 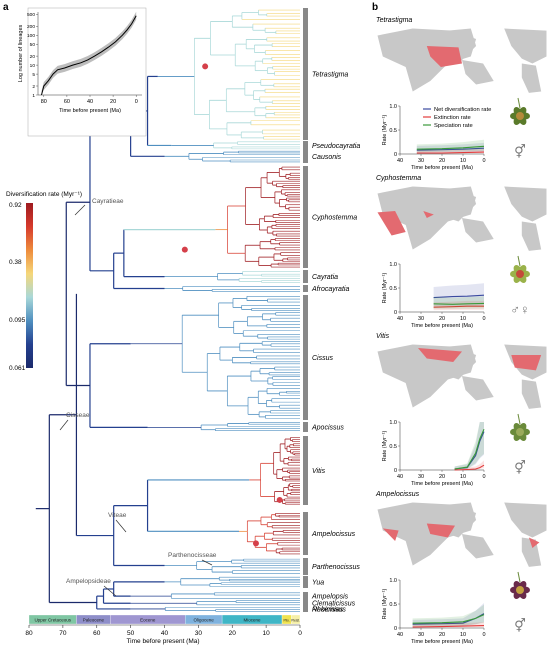 What do you see at coordinates (398, 178) in the screenshot?
I see `genus-panel-title-1: Cyphostemma` at bounding box center [398, 178].